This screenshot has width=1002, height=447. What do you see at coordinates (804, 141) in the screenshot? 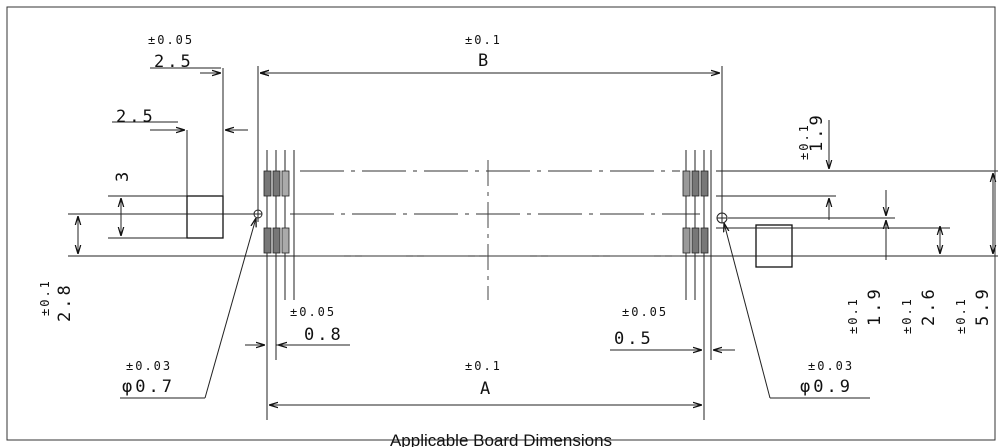
I see `right-top-tolerance: ±0.1` at bounding box center [804, 141].